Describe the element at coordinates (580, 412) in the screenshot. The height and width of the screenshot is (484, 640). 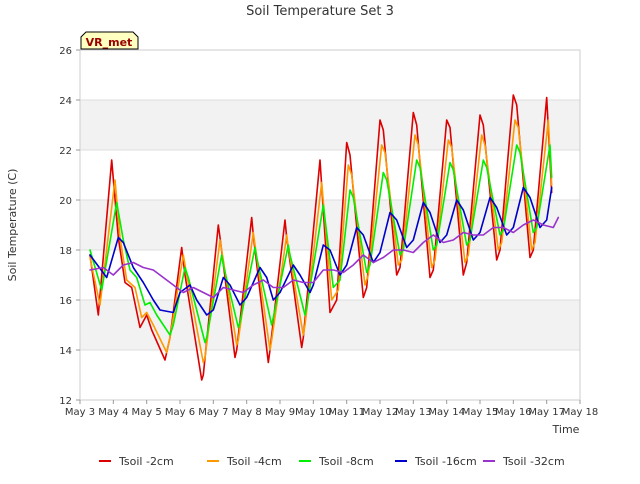
I see `x-tick-label: May 18` at that location.